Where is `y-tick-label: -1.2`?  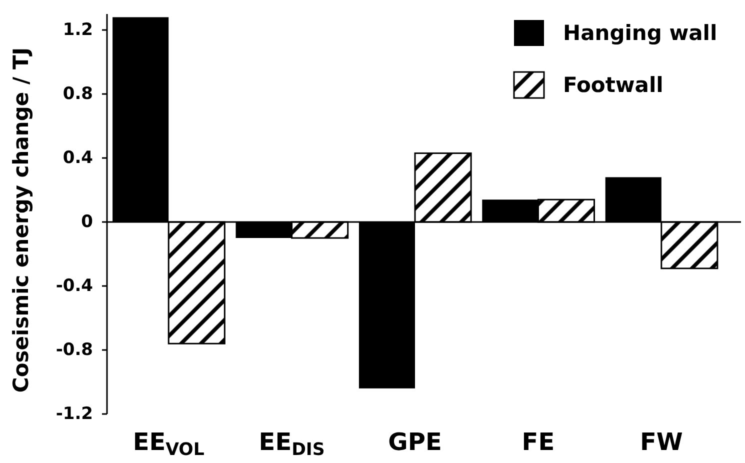
y-tick-label: -1.2 is located at coordinates (74, 414).